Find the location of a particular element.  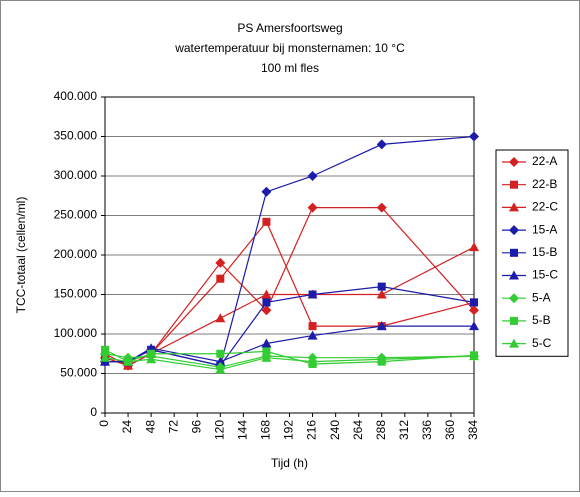

legend-label: 22-A is located at coordinates (544, 161).